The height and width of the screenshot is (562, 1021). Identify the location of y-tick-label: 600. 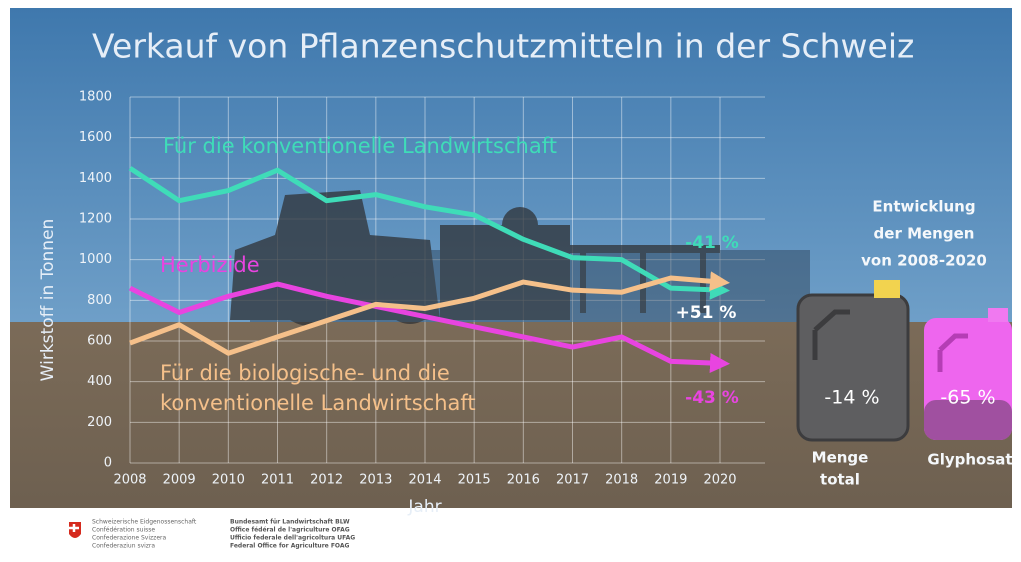
(99, 341).